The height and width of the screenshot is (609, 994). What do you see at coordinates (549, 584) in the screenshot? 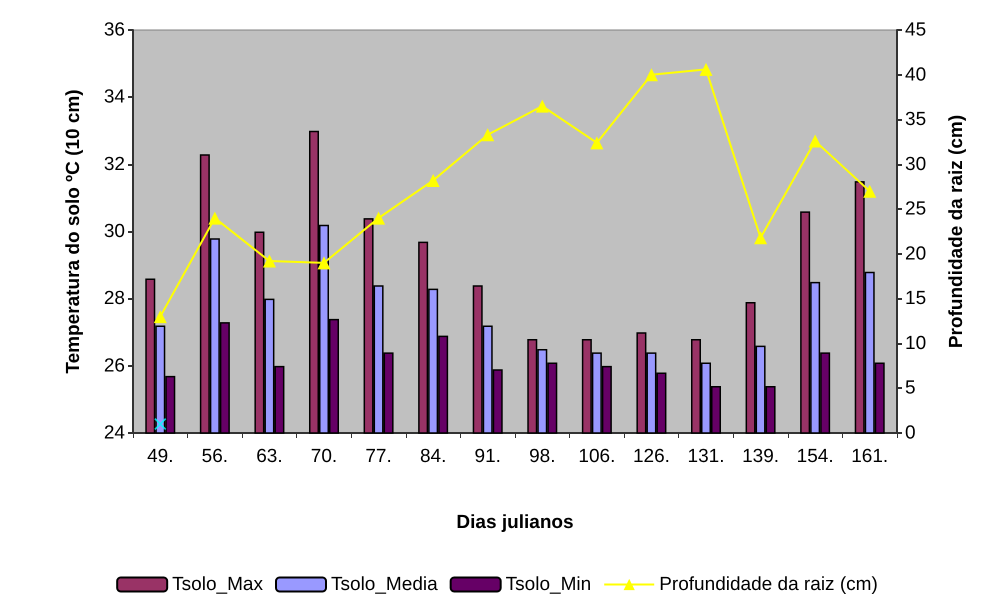
I see `legend-label: Tsolo_Min` at bounding box center [549, 584].